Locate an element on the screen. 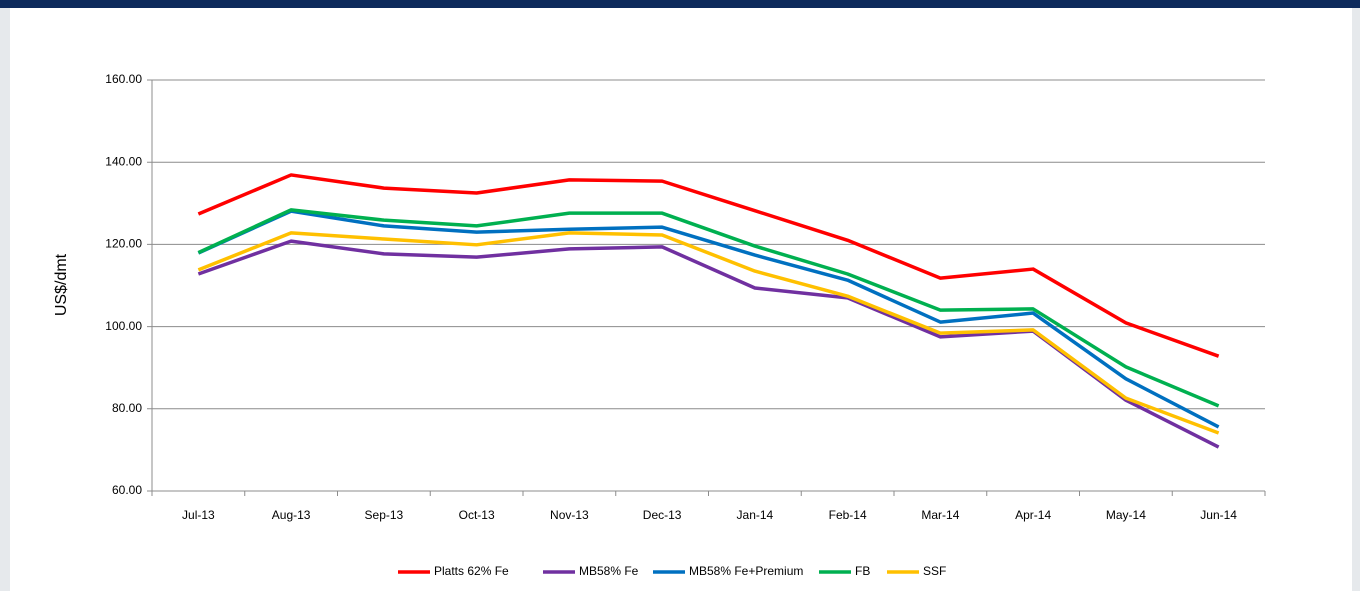 This screenshot has width=1360, height=591. x-tick-label: Feb-14 is located at coordinates (848, 515).